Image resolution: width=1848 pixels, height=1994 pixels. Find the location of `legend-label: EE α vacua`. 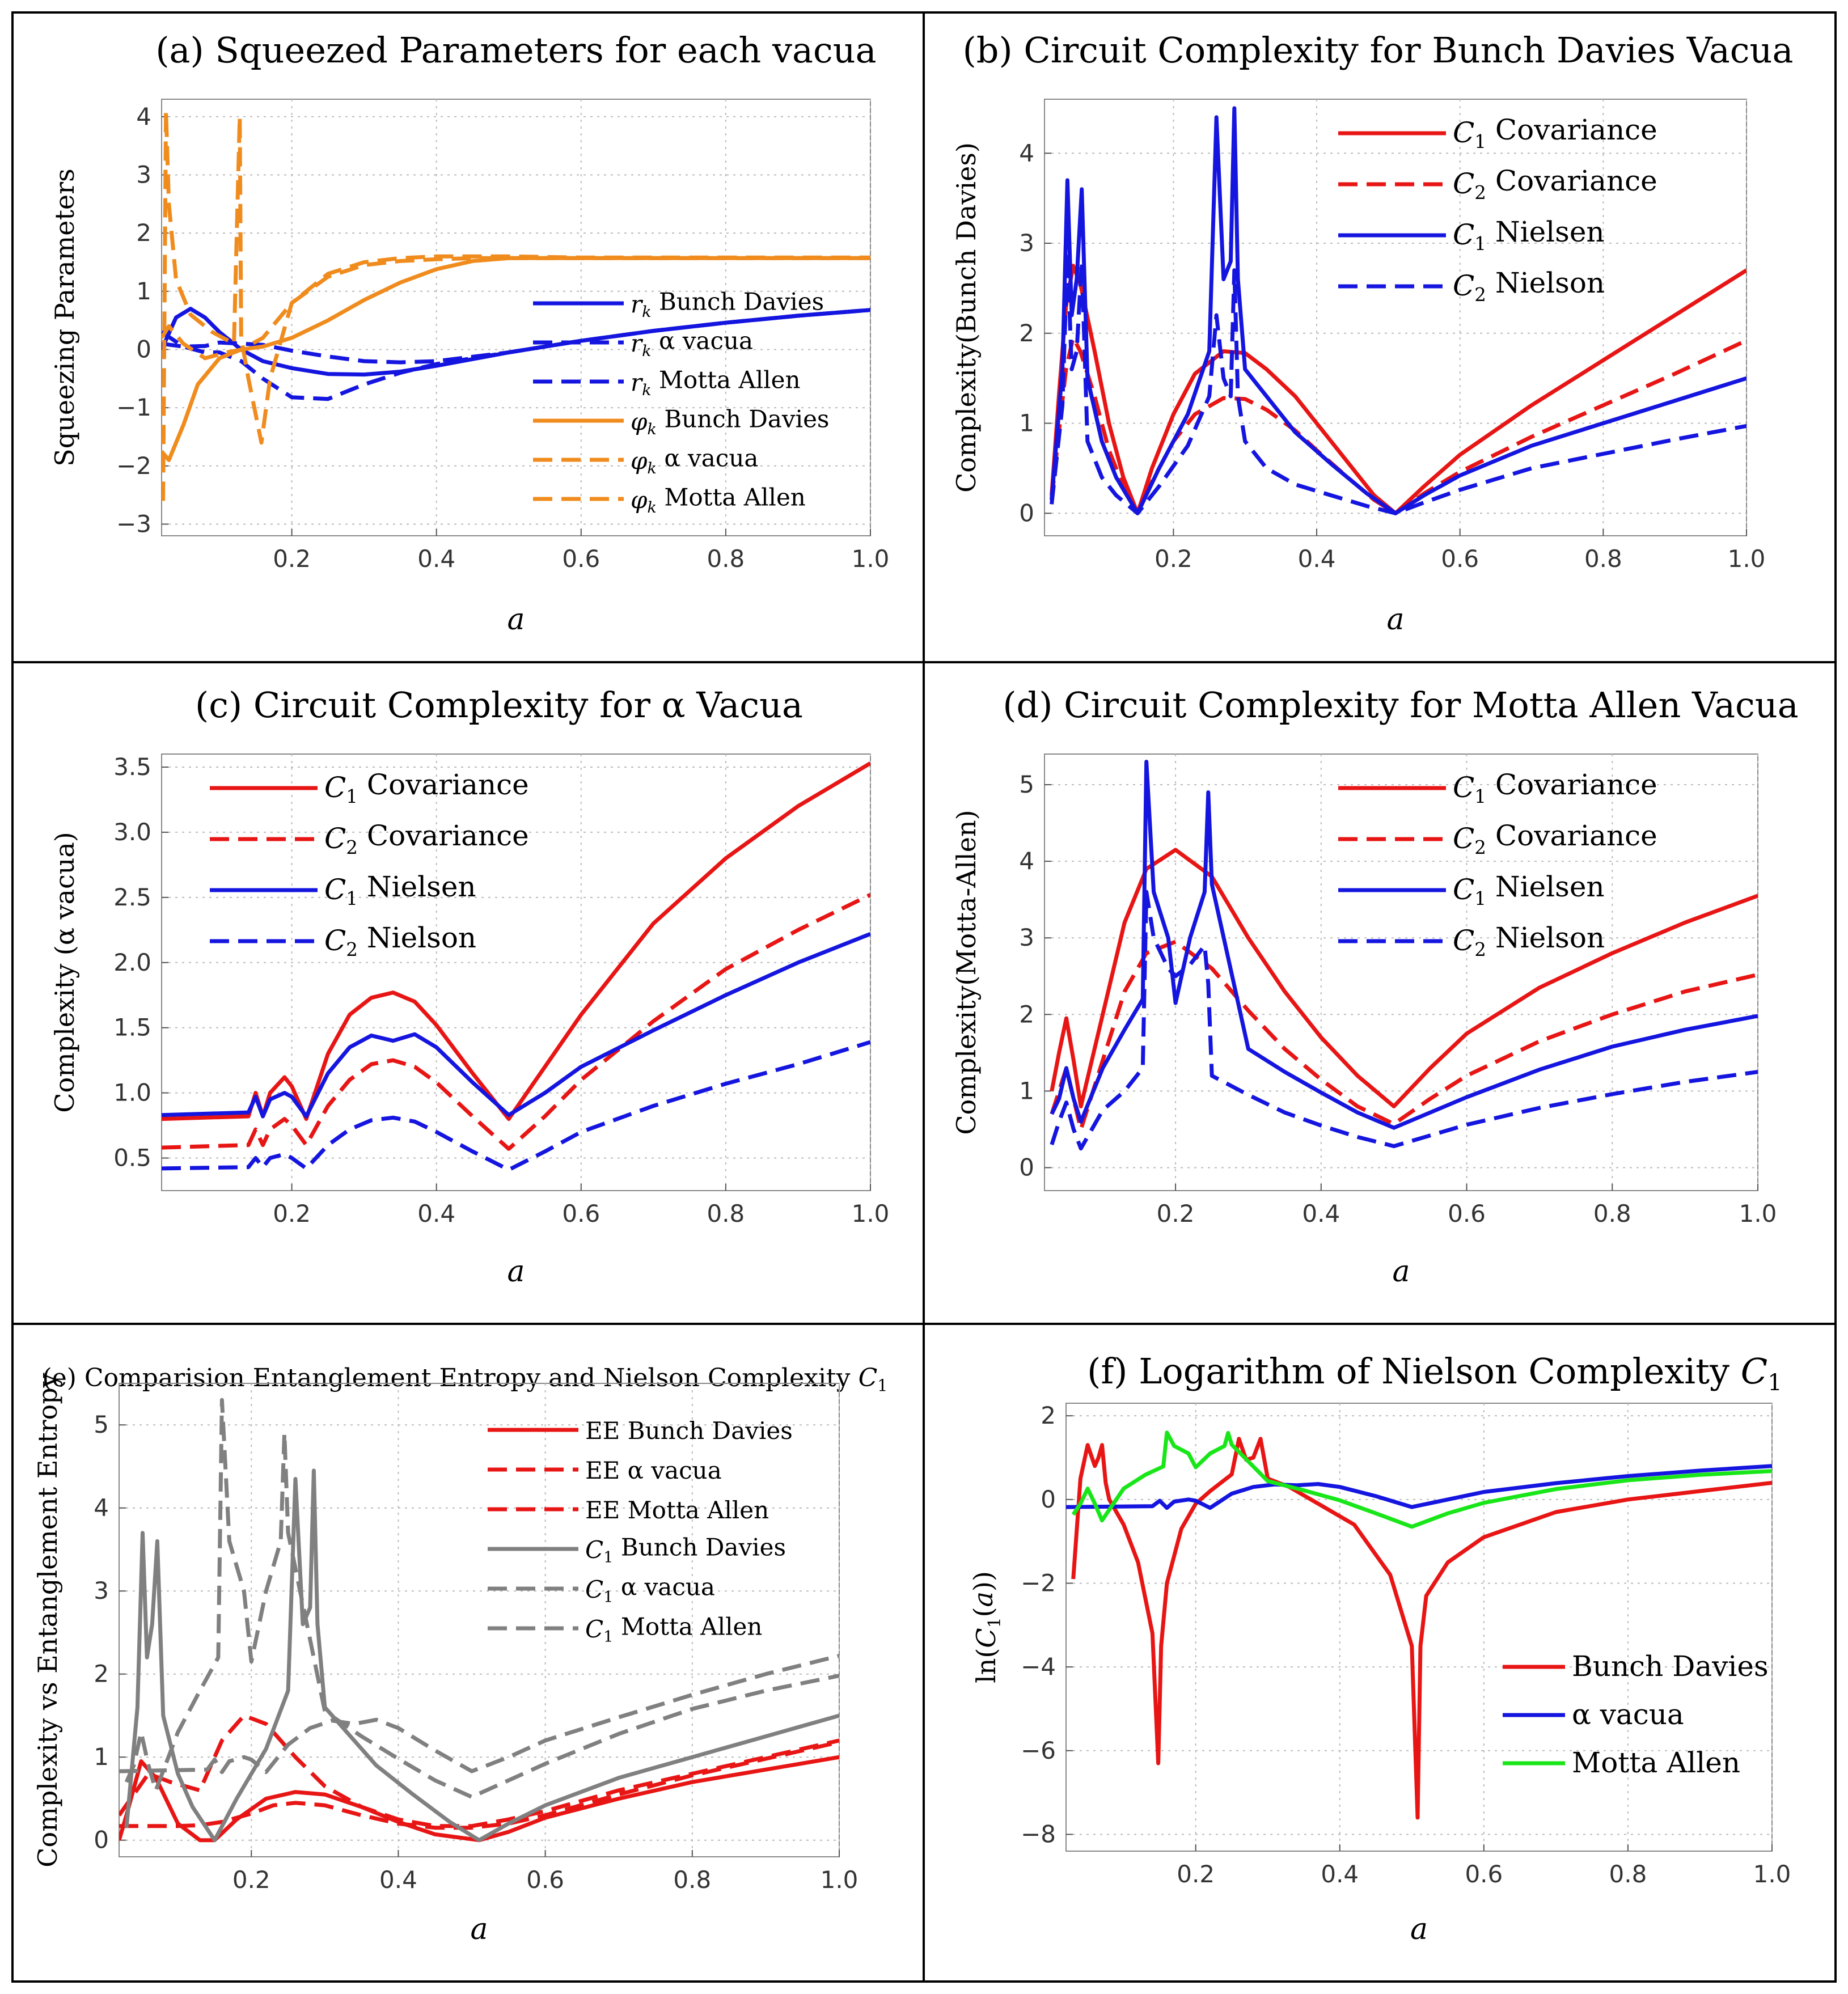

legend-label: EE α vacua is located at coordinates (653, 1471).